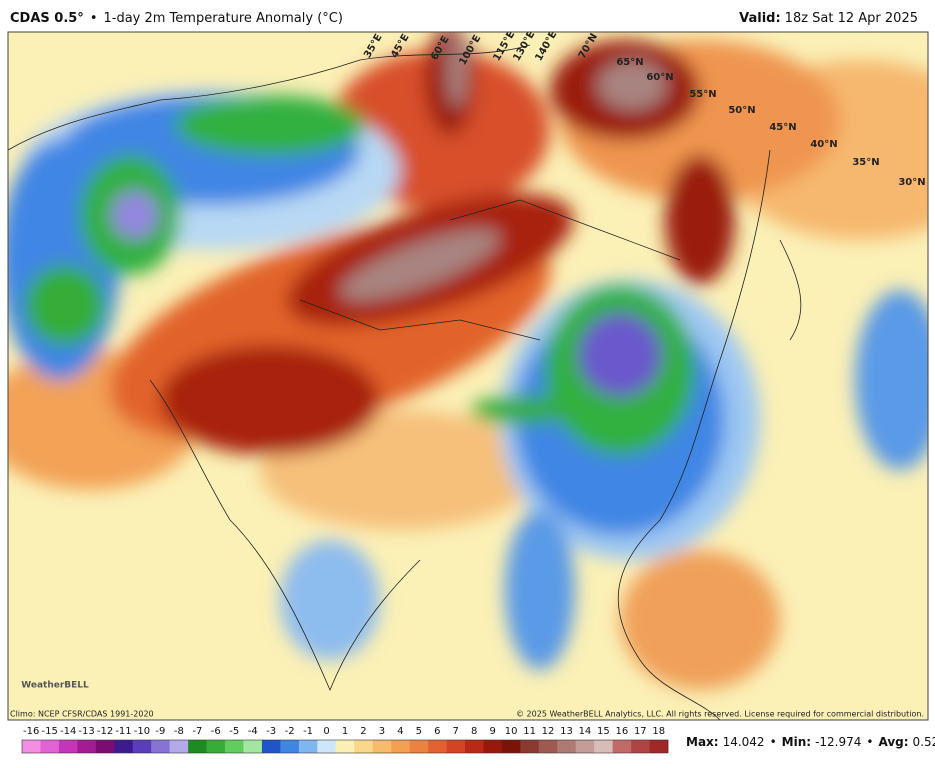 The width and height of the screenshot is (935, 768). Describe the element at coordinates (851, 18) in the screenshot. I see `valid-value: 18z Sat 12 Apr 2025` at that location.